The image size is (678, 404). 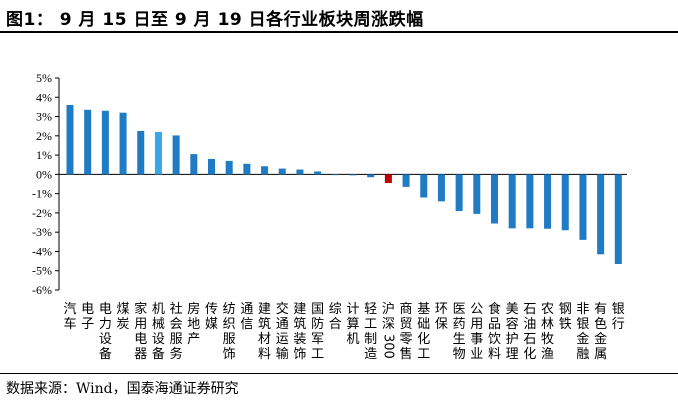 What do you see at coordinates (353, 175) in the screenshot?
I see `bar-计算机` at bounding box center [353, 175].